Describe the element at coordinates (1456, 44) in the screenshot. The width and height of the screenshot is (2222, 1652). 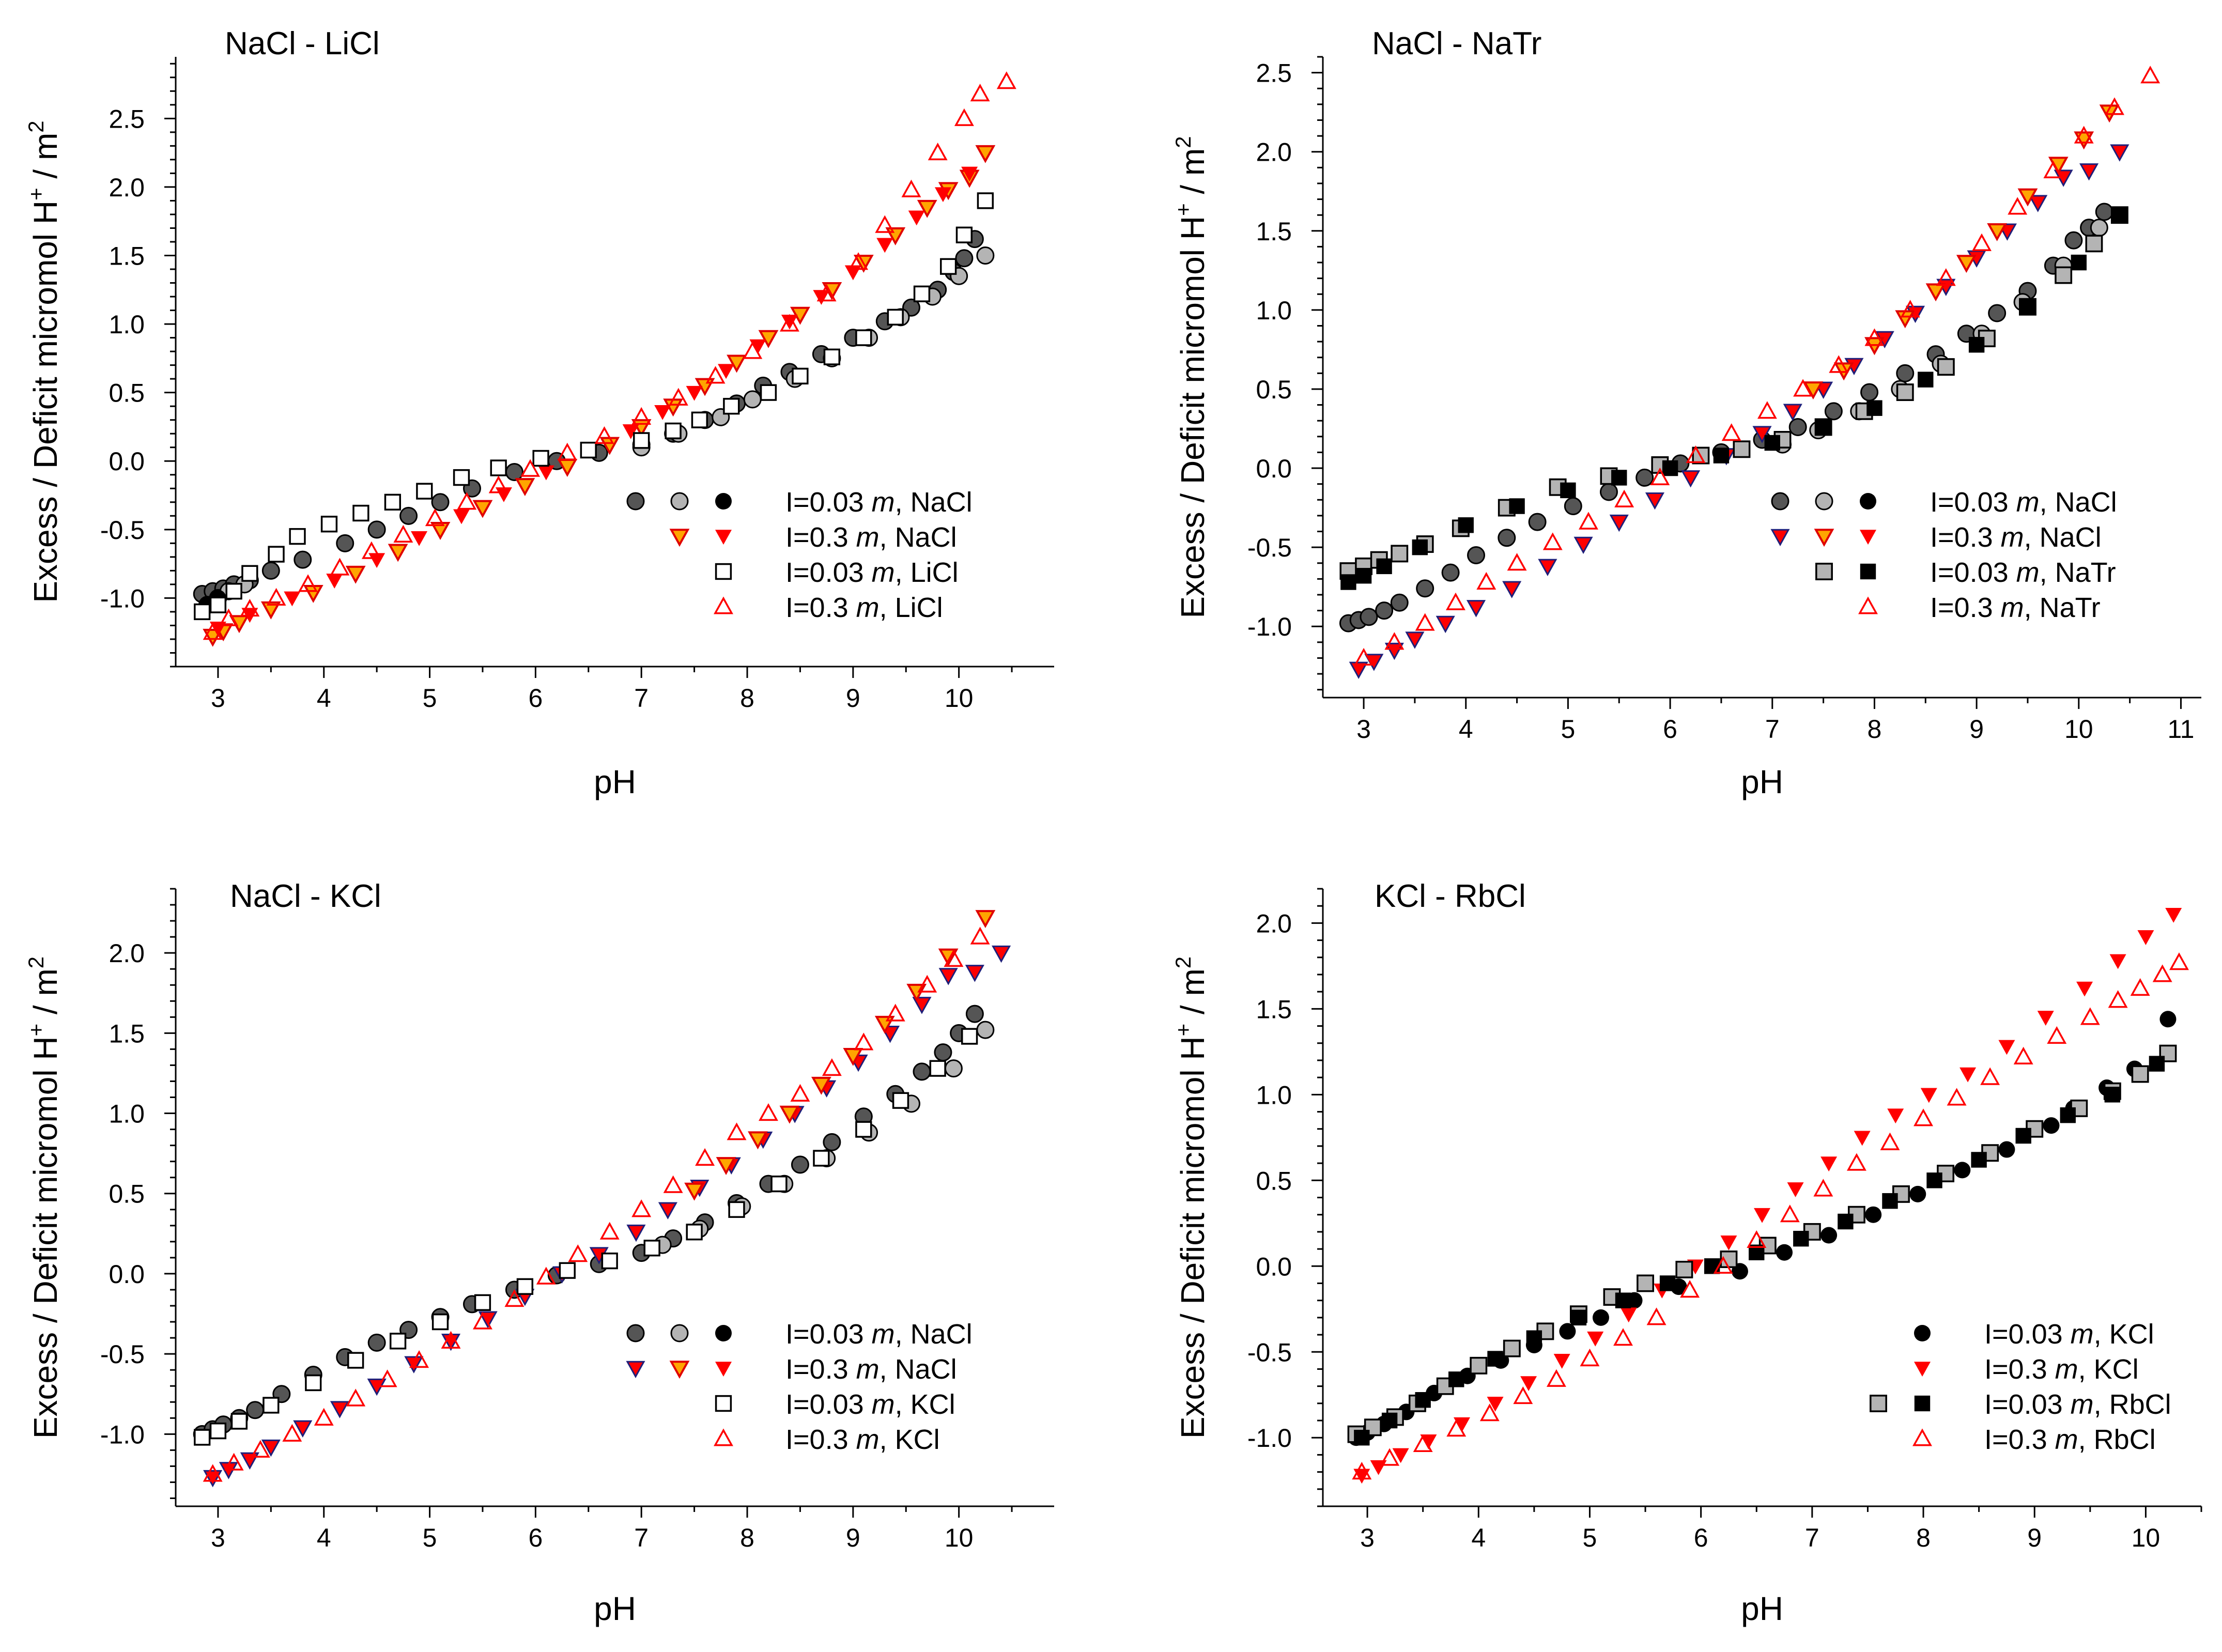
I see `chart-title: NaCl - NaTr` at that location.